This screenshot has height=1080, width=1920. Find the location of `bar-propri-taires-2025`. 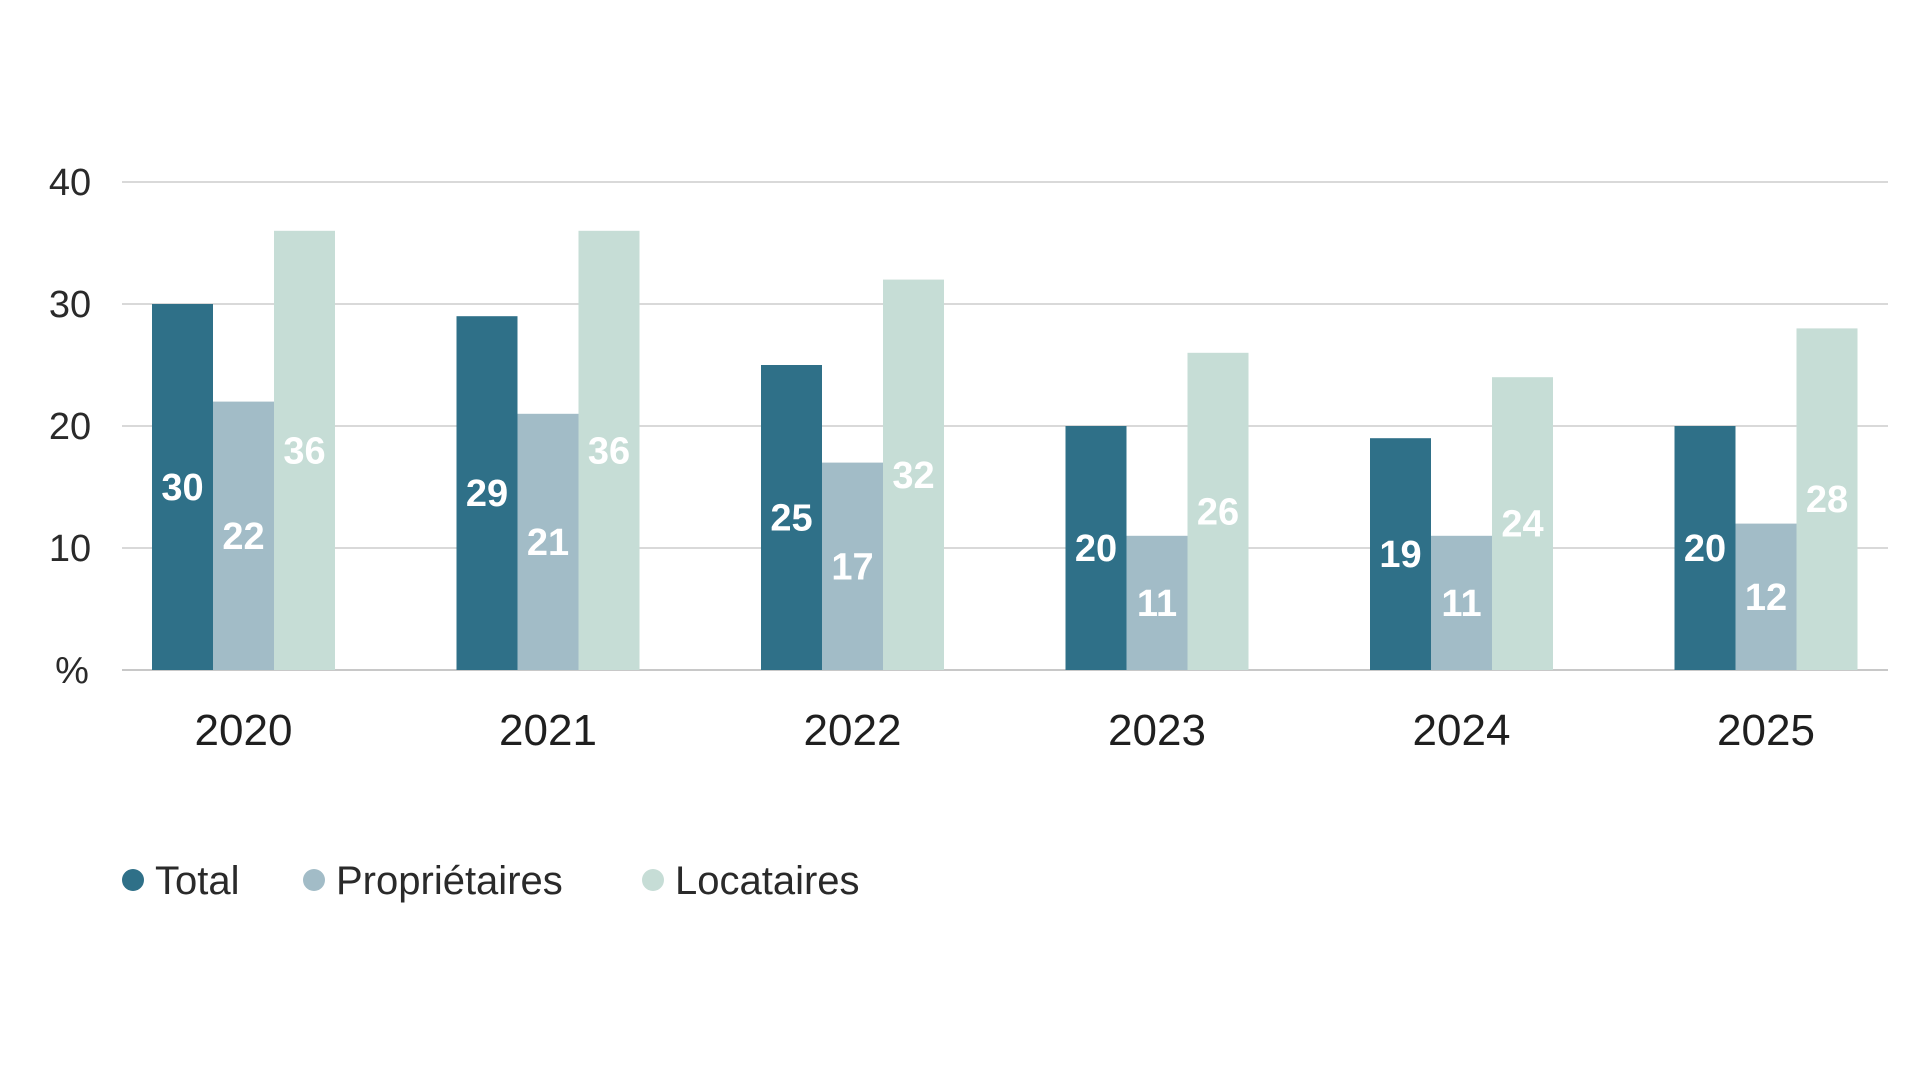

bar-propri-taires-2025 is located at coordinates (1766, 596).